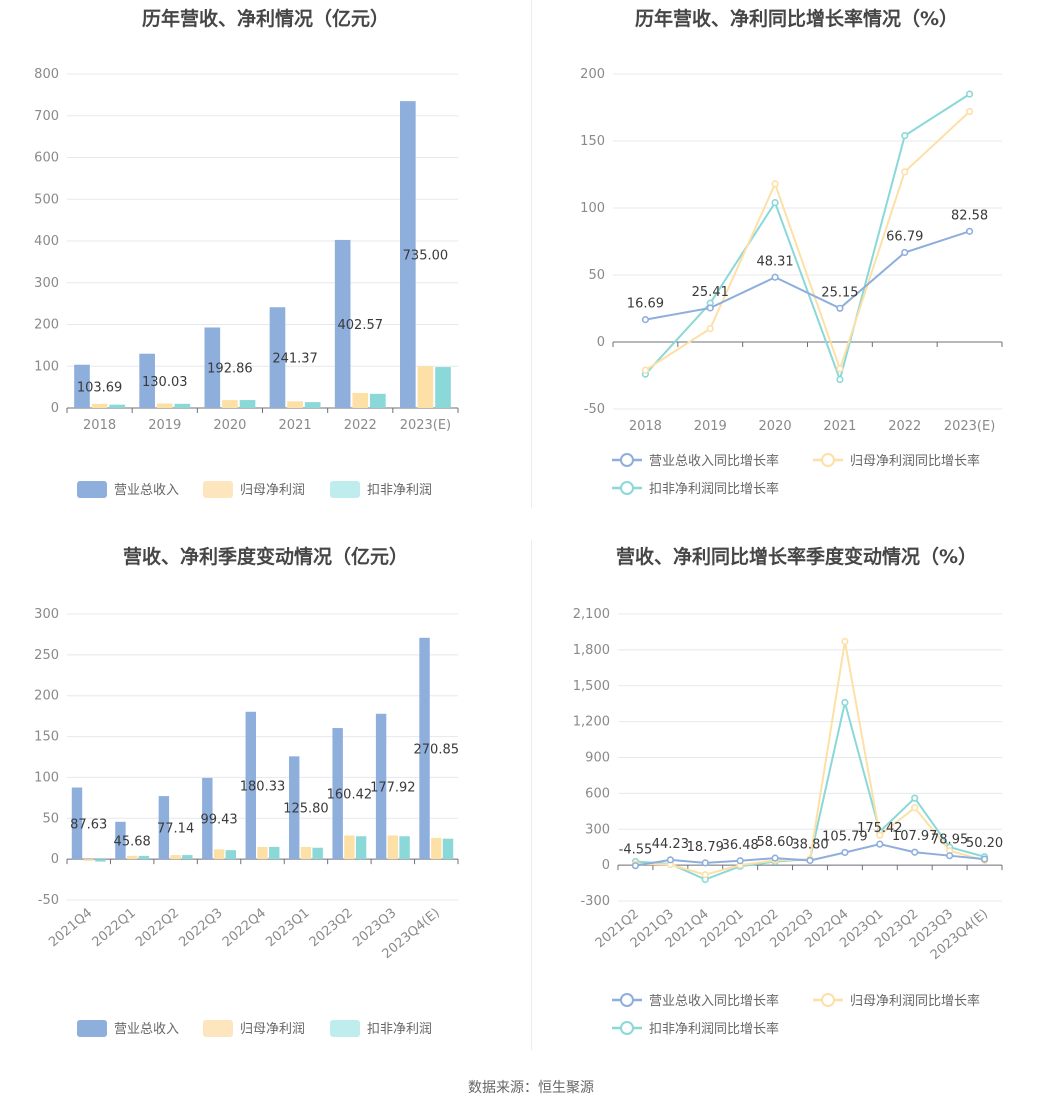 The width and height of the screenshot is (1062, 1113). Describe the element at coordinates (360, 425) in the screenshot. I see `x-tick-label: 2022` at that location.